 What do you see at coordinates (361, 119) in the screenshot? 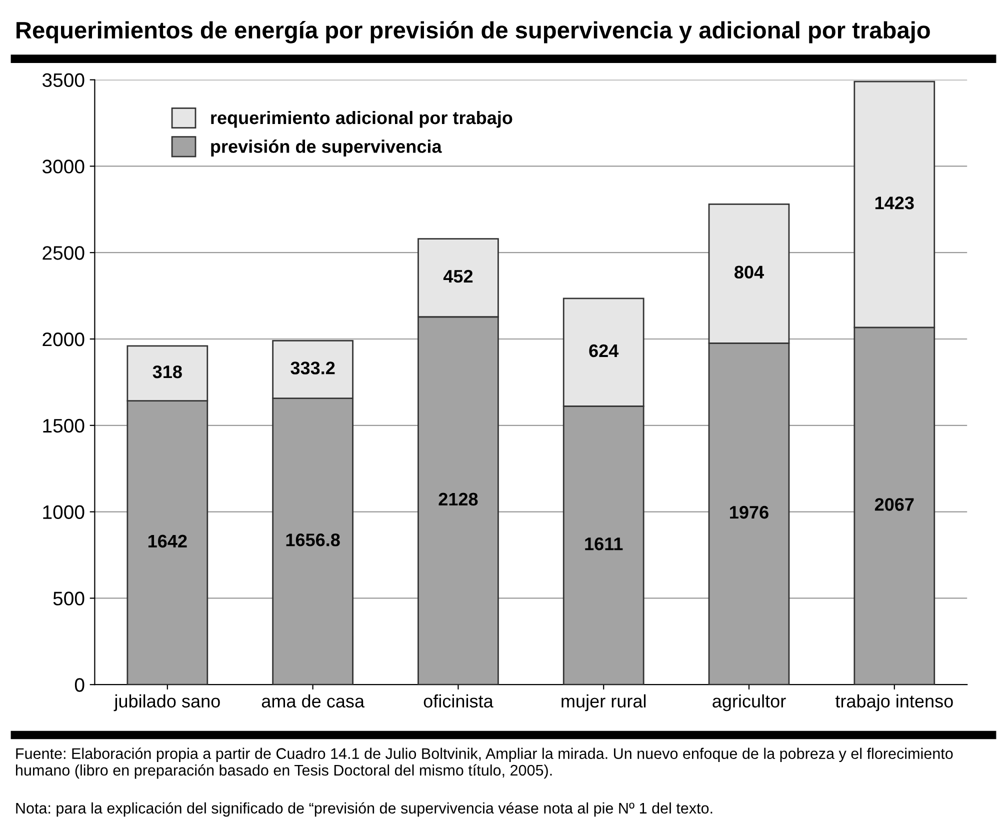
I see `legend-label: requerimiento adicional por trabajo` at bounding box center [361, 119].